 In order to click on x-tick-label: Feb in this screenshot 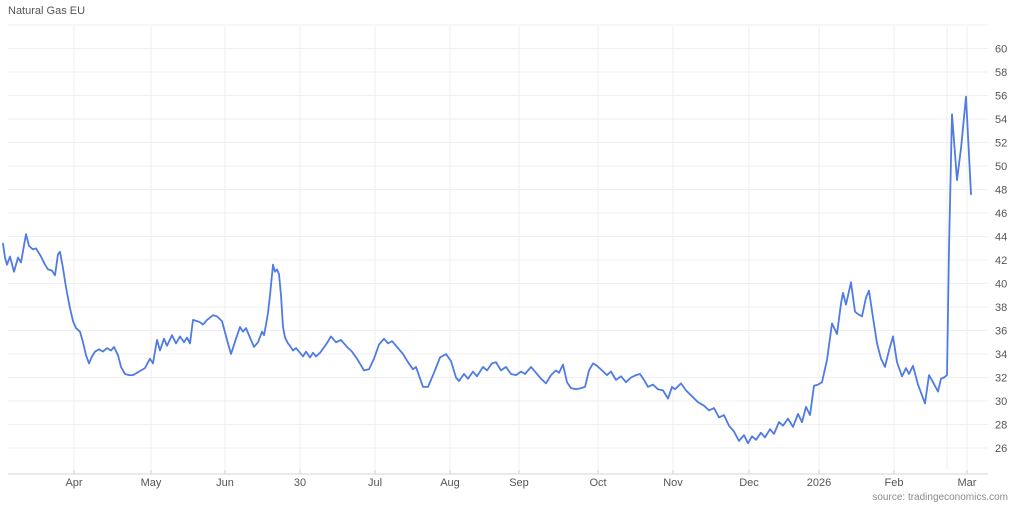, I will do `click(894, 483)`.